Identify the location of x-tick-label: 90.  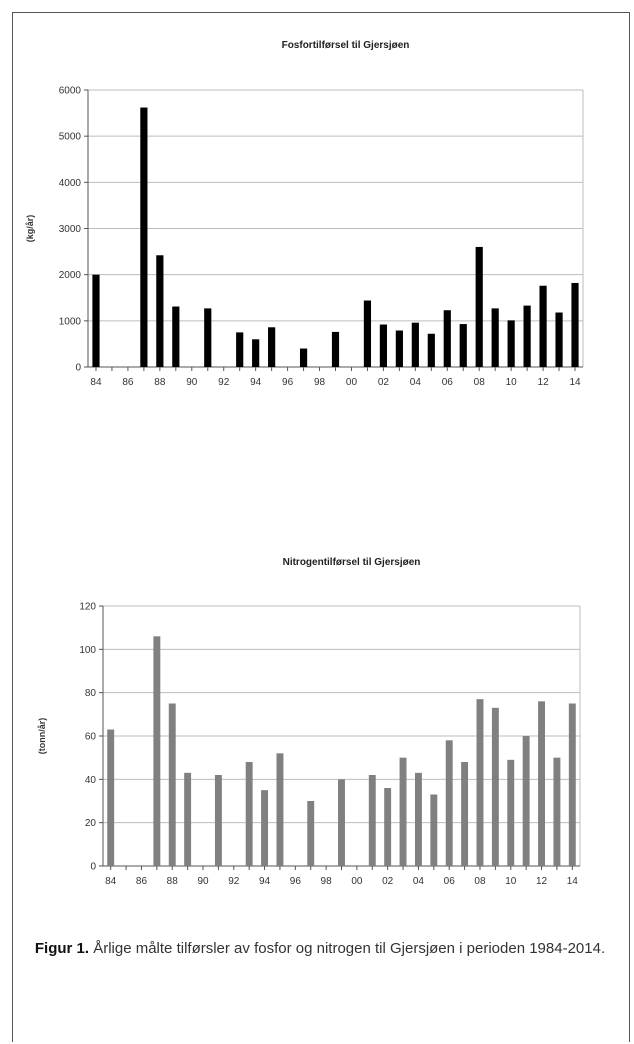
(192, 382).